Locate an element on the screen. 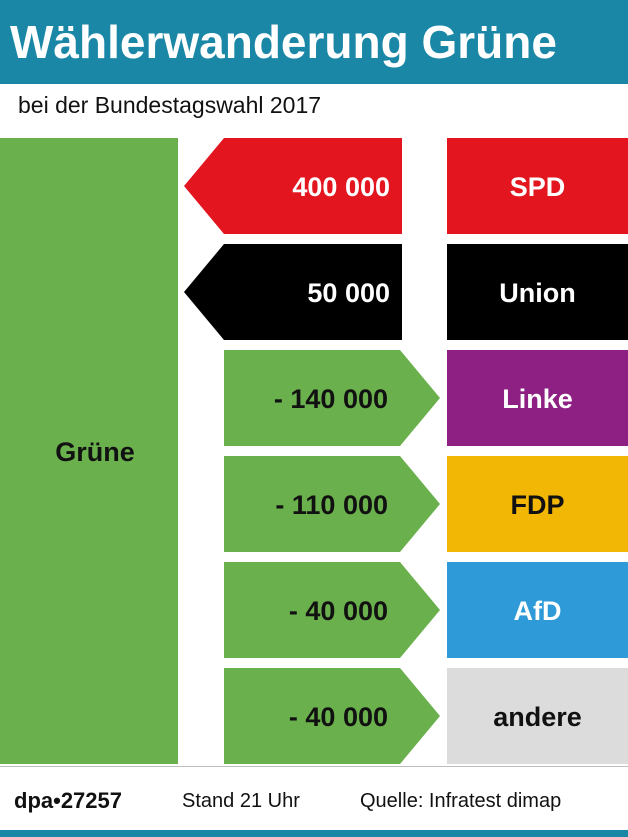  party-box-linke is located at coordinates (537, 398).